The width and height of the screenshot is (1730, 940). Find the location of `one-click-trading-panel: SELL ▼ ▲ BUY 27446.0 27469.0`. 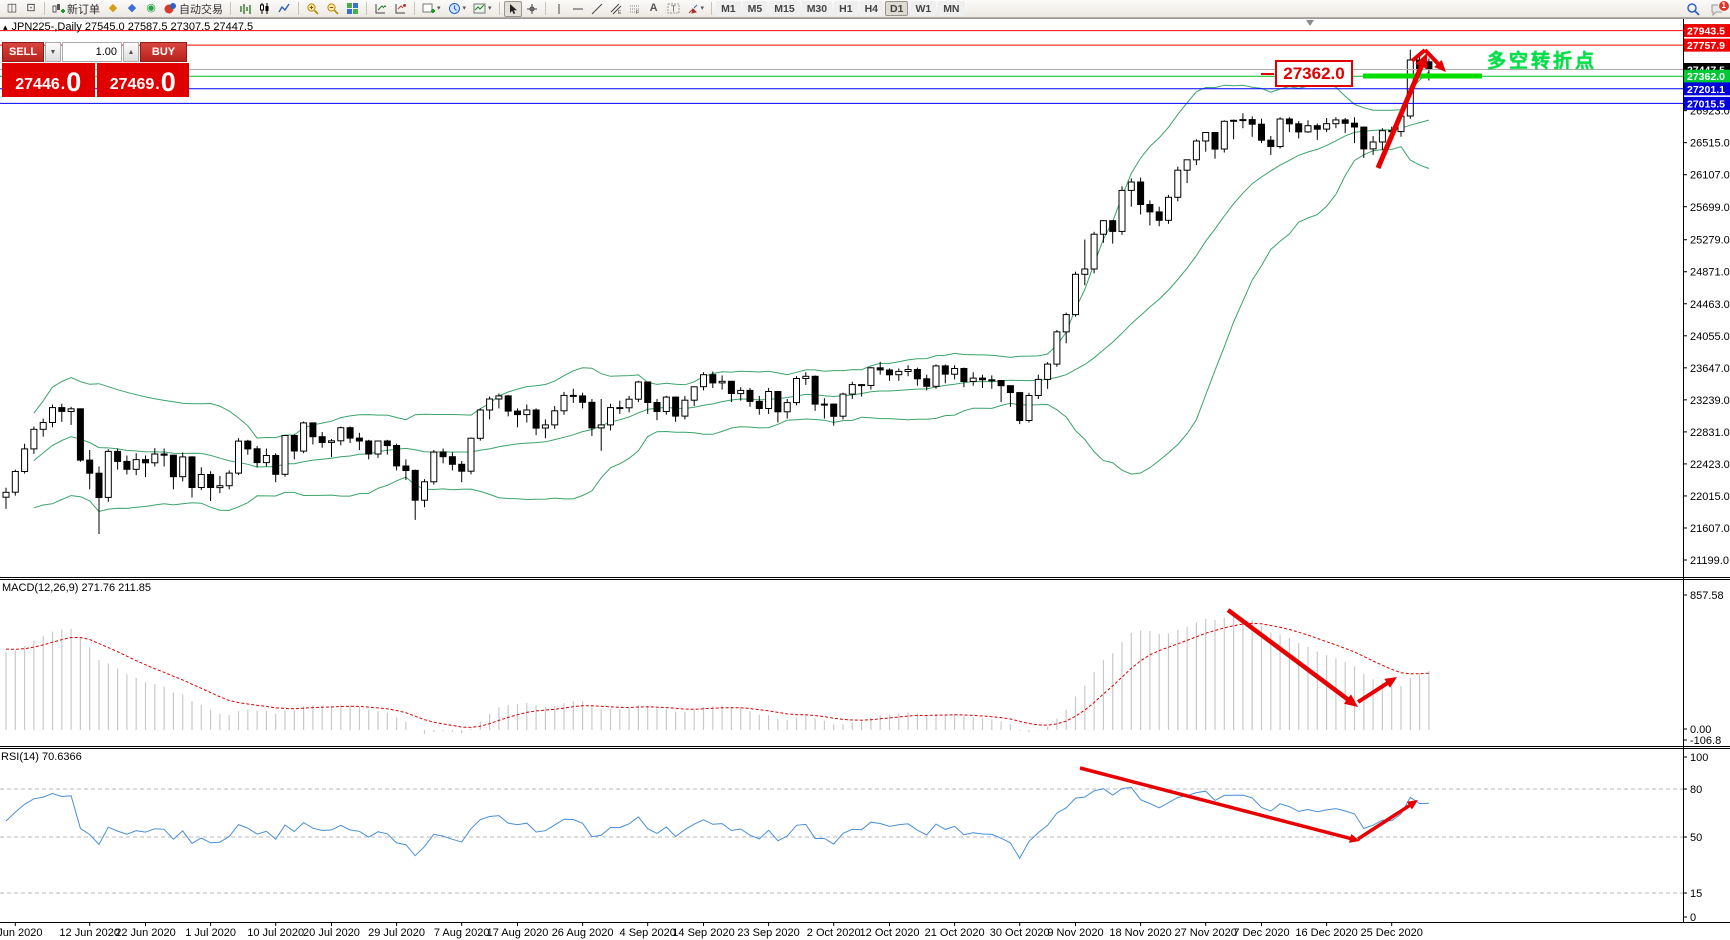

one-click-trading-panel: SELL ▼ ▲ BUY 27446.0 27469.0 is located at coordinates (95, 69).